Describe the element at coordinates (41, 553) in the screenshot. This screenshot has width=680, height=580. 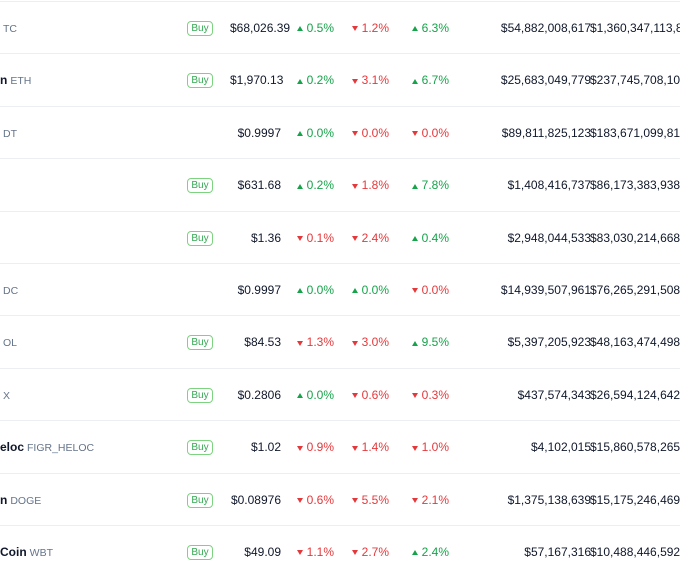
I see `coin-symbol: WBT` at that location.